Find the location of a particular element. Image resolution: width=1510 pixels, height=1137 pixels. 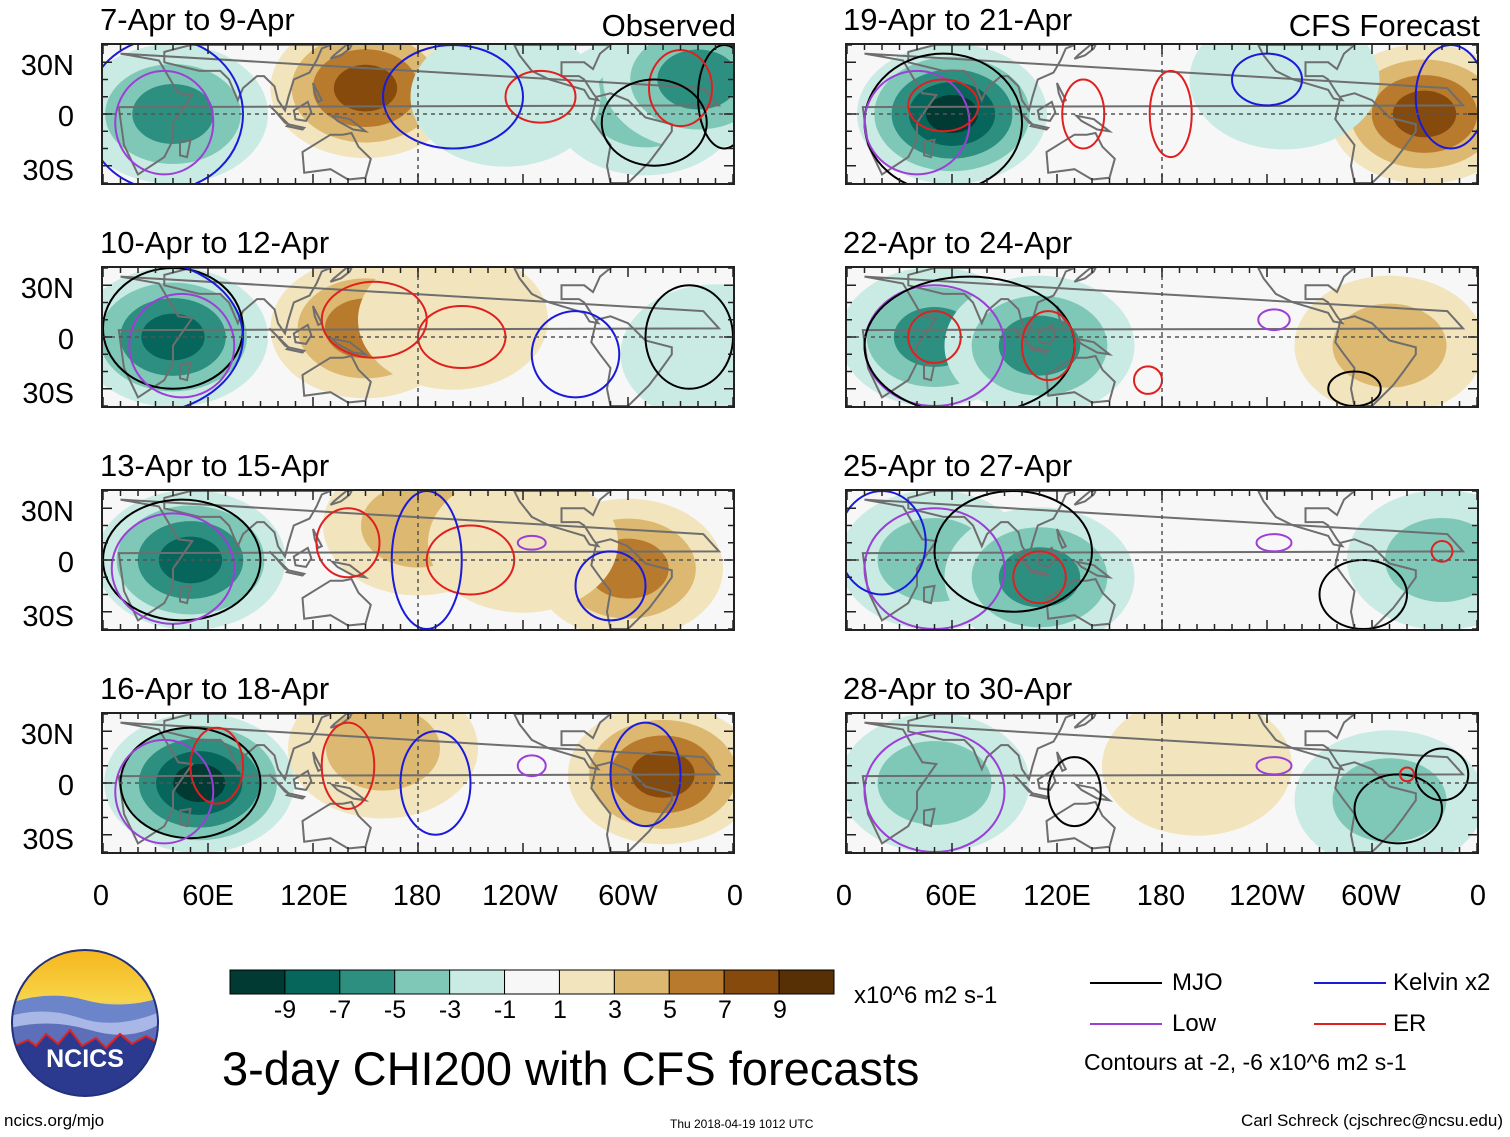

panel-title: 10-Apr to 12-Apr is located at coordinates (215, 242).